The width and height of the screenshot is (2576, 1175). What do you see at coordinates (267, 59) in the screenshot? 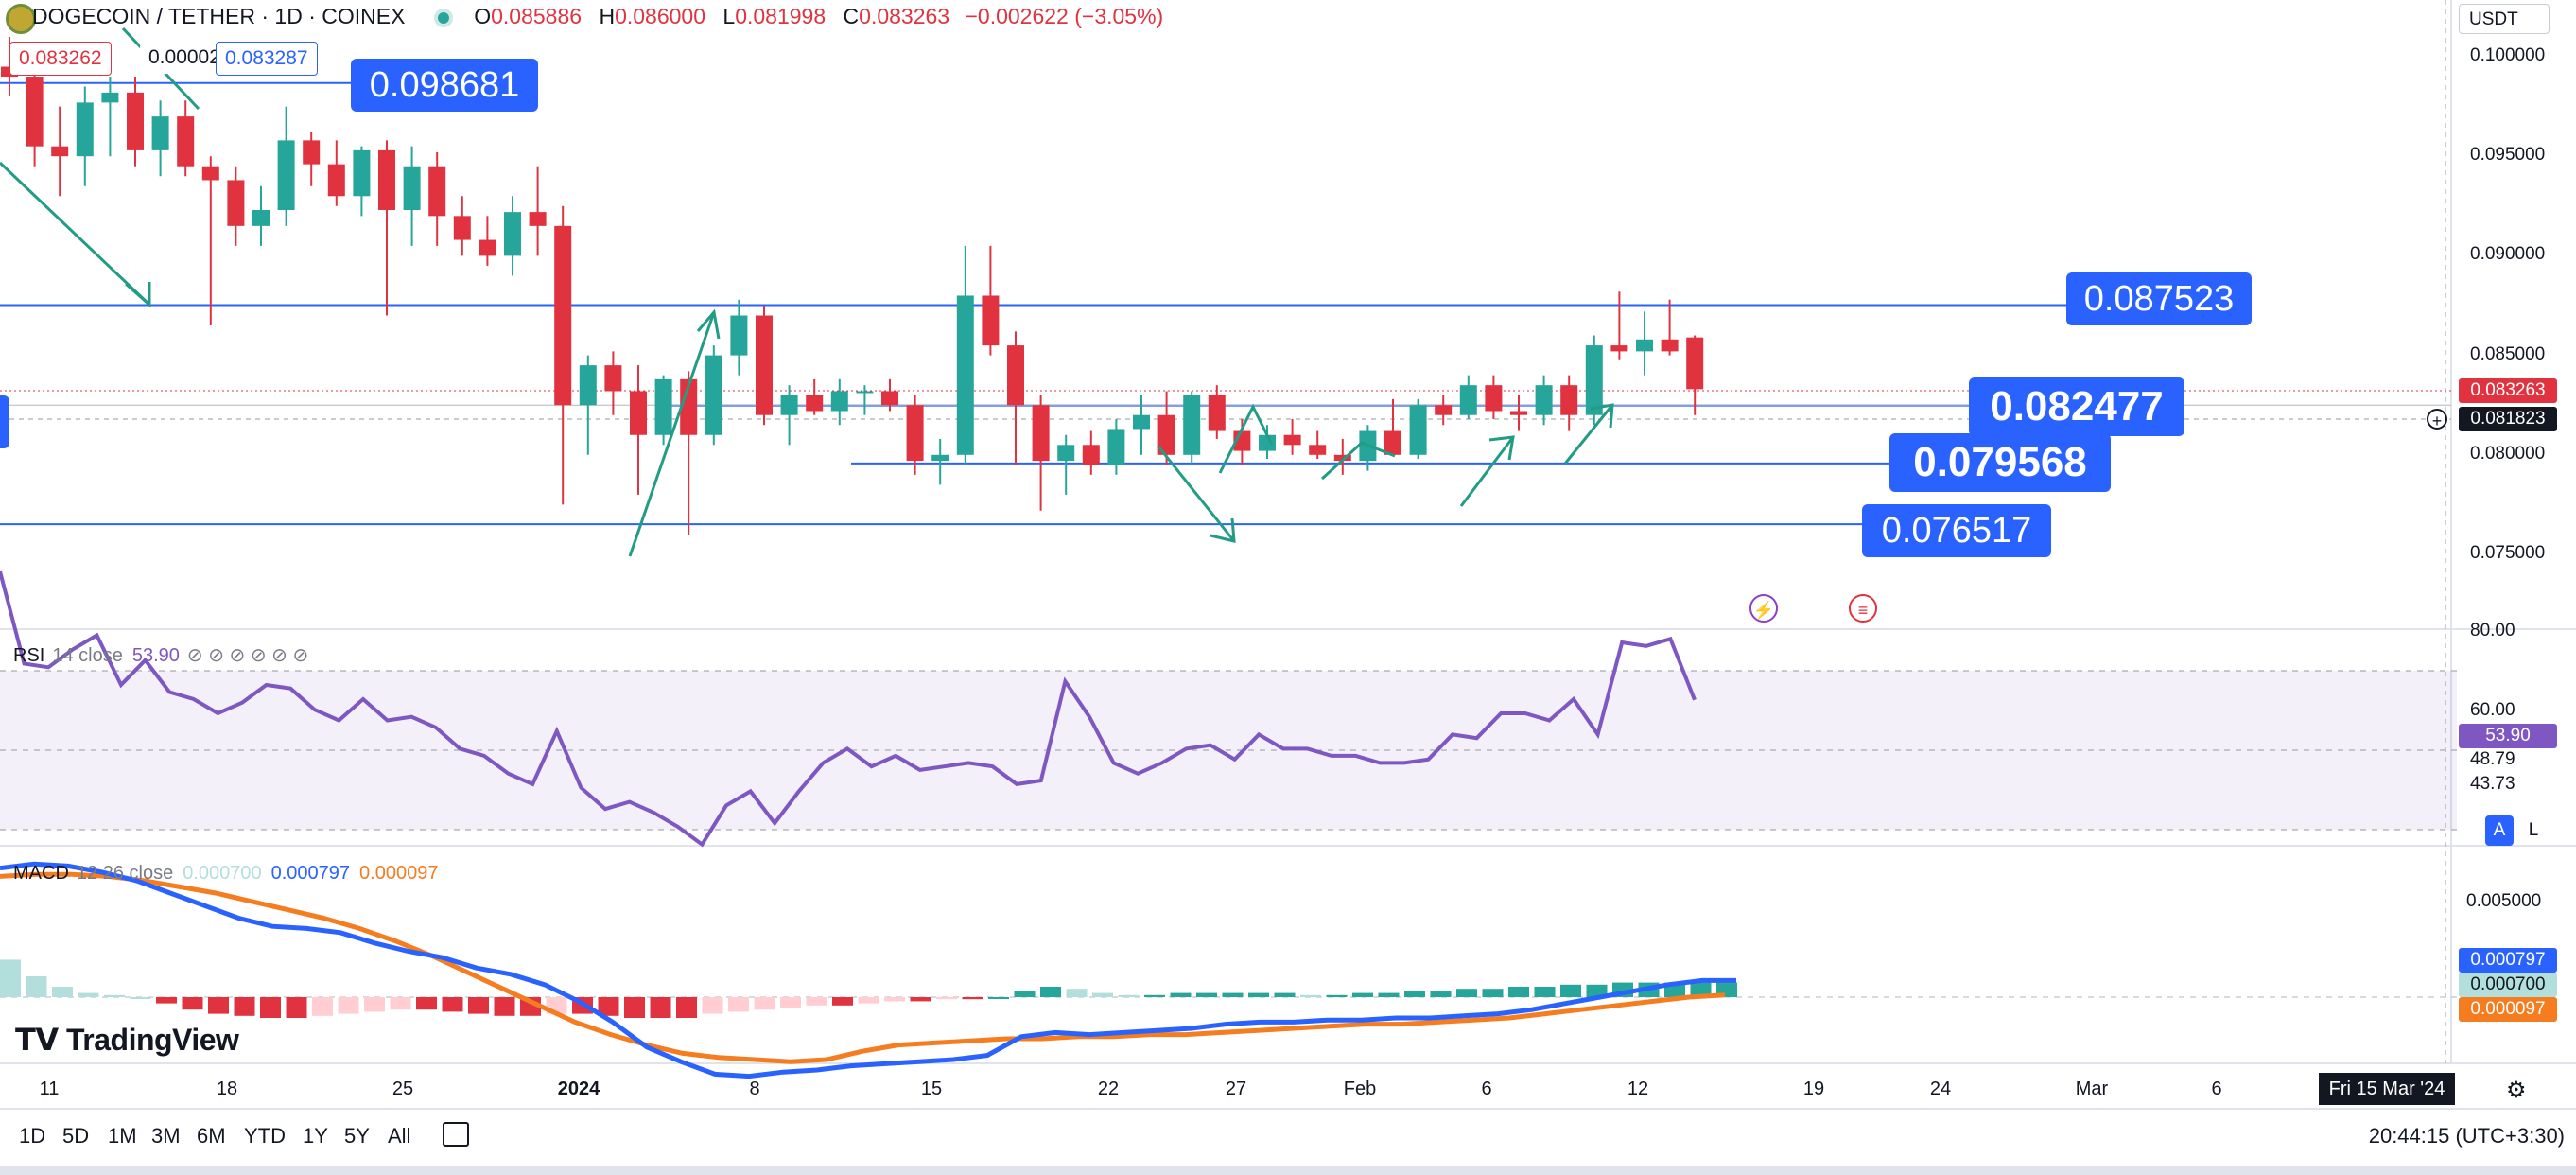
I see `buy-button: 0.083287` at bounding box center [267, 59].